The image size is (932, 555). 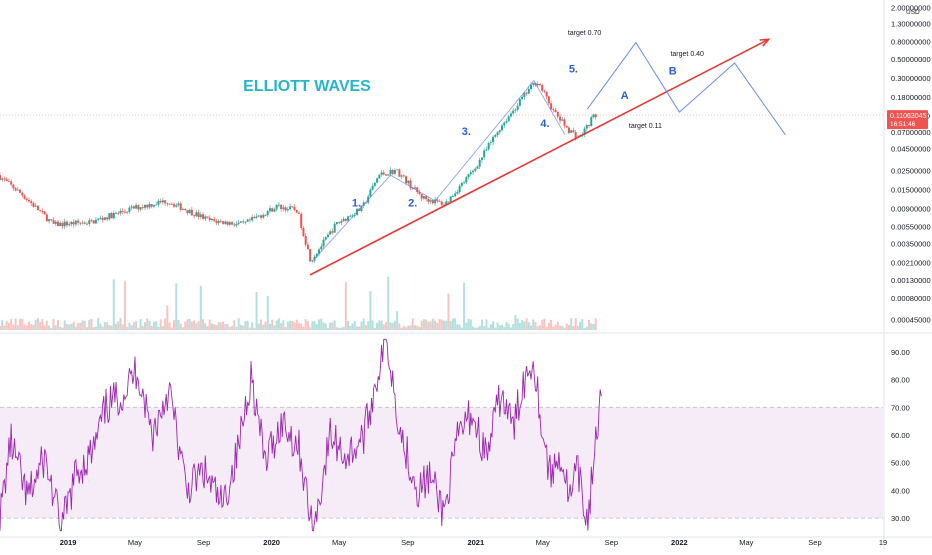 What do you see at coordinates (356, 203) in the screenshot?
I see `wave-label: 1.` at bounding box center [356, 203].